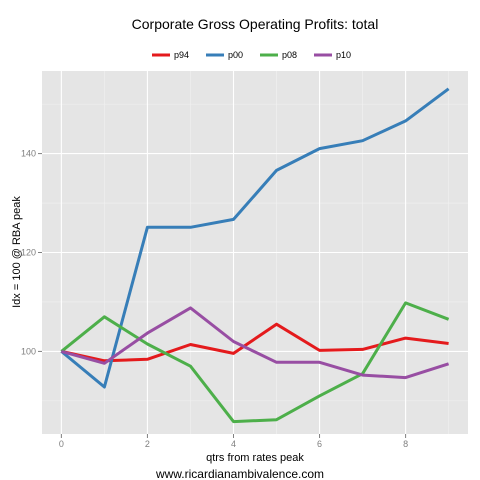 This screenshot has width=480, height=480. I want to click on y-axis: 100 120 140, so click(31, 252).